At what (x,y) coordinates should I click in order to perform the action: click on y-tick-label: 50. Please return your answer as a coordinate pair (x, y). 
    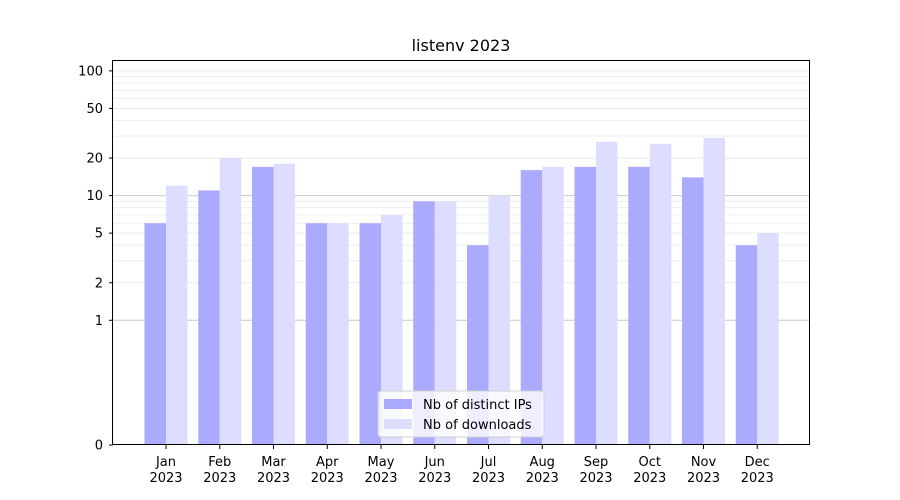
    Looking at the image, I should click on (94, 109).